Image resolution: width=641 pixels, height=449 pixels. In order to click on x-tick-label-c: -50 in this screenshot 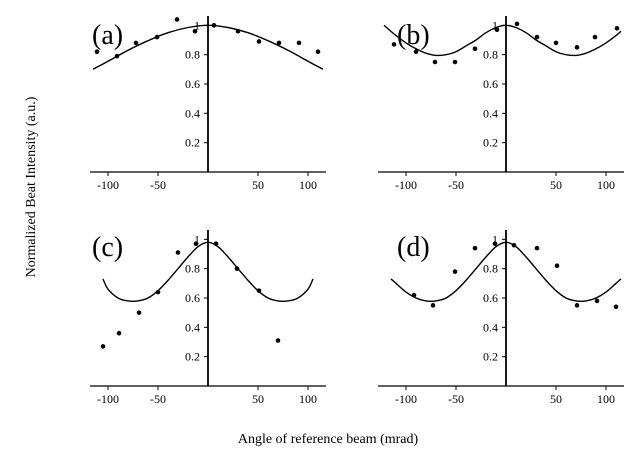, I will do `click(158, 399)`.